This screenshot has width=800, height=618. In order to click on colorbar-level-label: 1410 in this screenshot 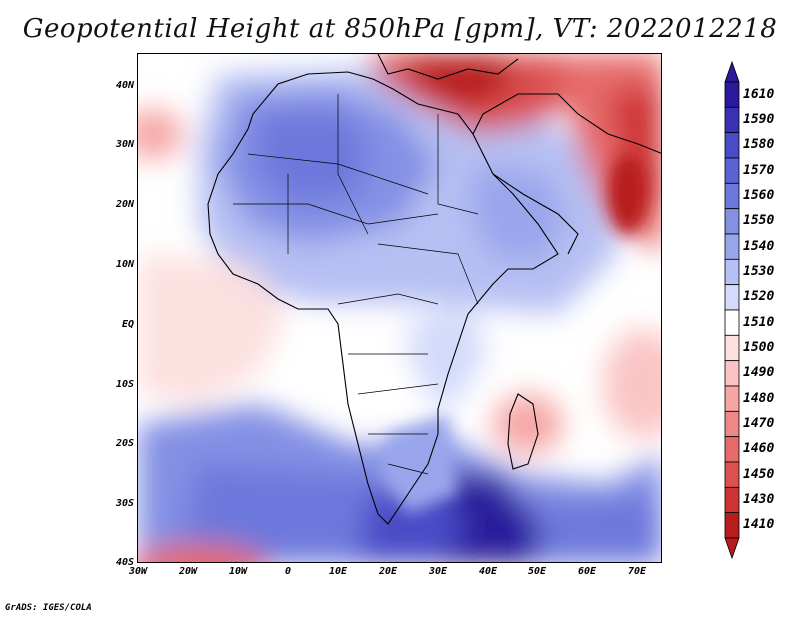, I will do `click(759, 525)`.